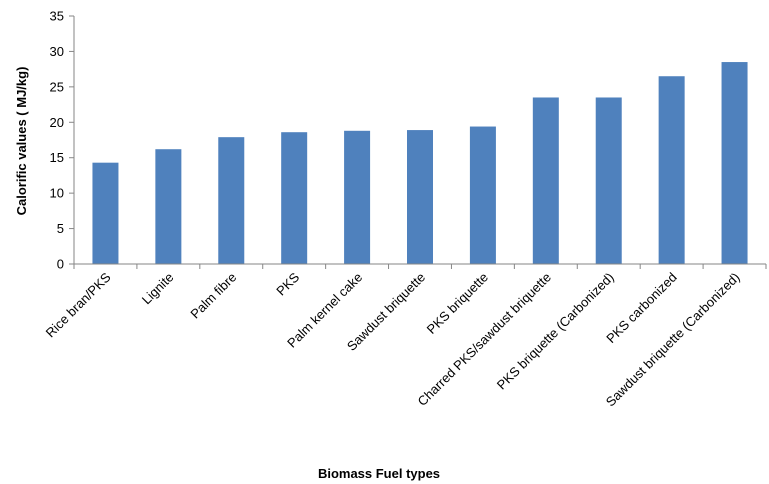 Image resolution: width=769 pixels, height=484 pixels. What do you see at coordinates (60, 228) in the screenshot?
I see `y-tick-label: 5` at bounding box center [60, 228].